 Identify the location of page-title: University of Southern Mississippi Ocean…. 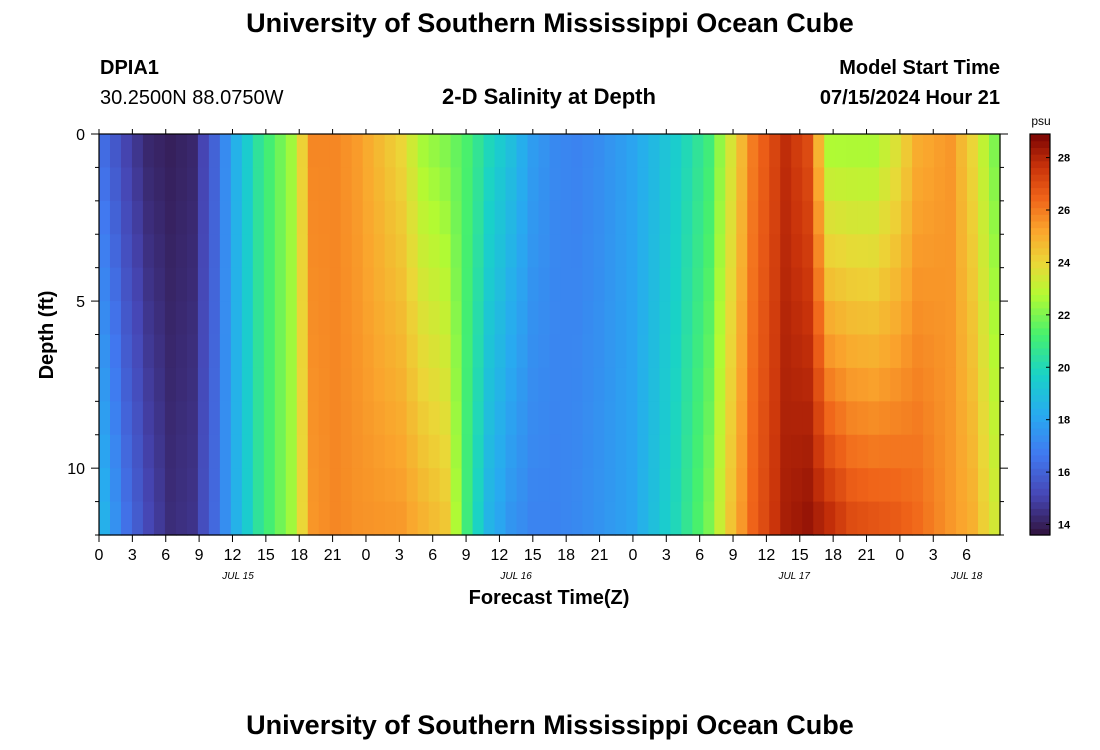
(550, 23).